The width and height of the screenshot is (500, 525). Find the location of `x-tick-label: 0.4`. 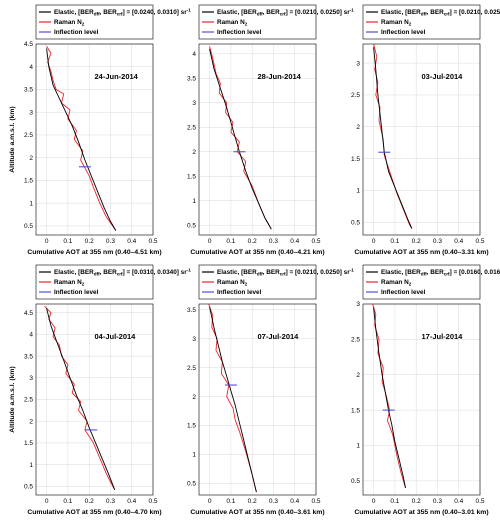

x-tick-label: 0.4 is located at coordinates (294, 501).